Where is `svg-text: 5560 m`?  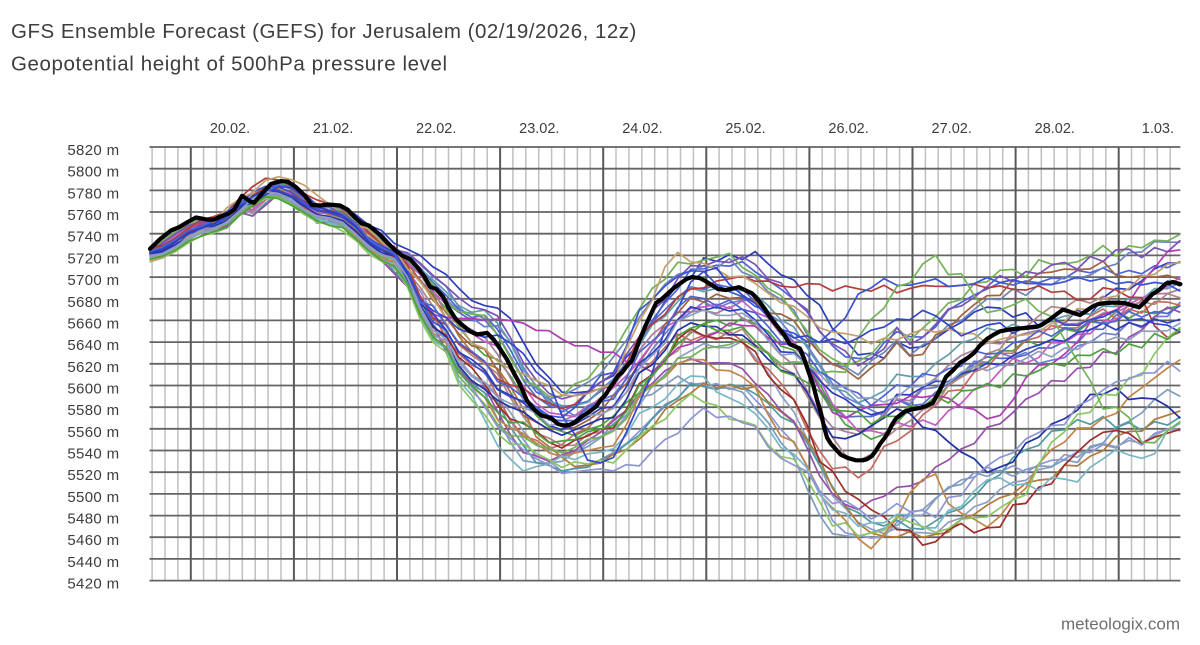 svg-text: 5560 m is located at coordinates (93, 432).